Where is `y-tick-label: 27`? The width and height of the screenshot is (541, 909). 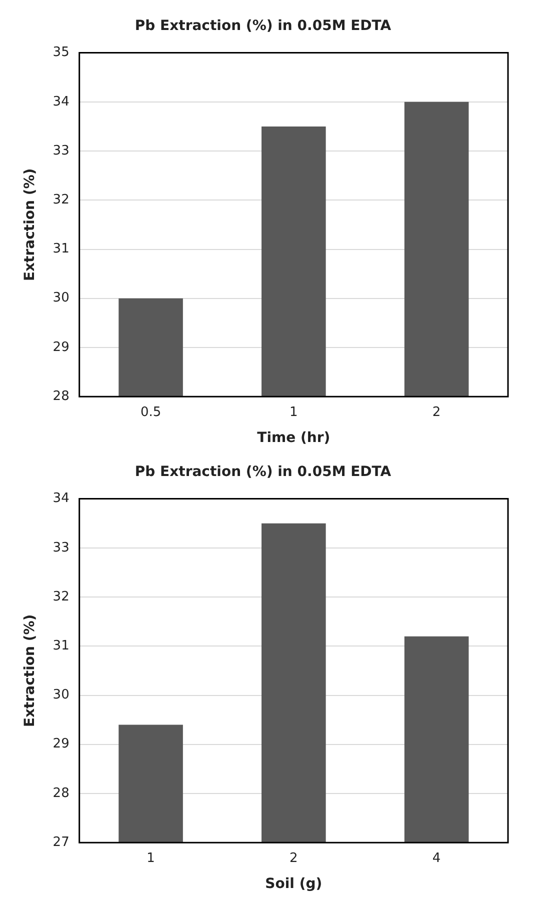 y-tick-label: 27 is located at coordinates (61, 842).